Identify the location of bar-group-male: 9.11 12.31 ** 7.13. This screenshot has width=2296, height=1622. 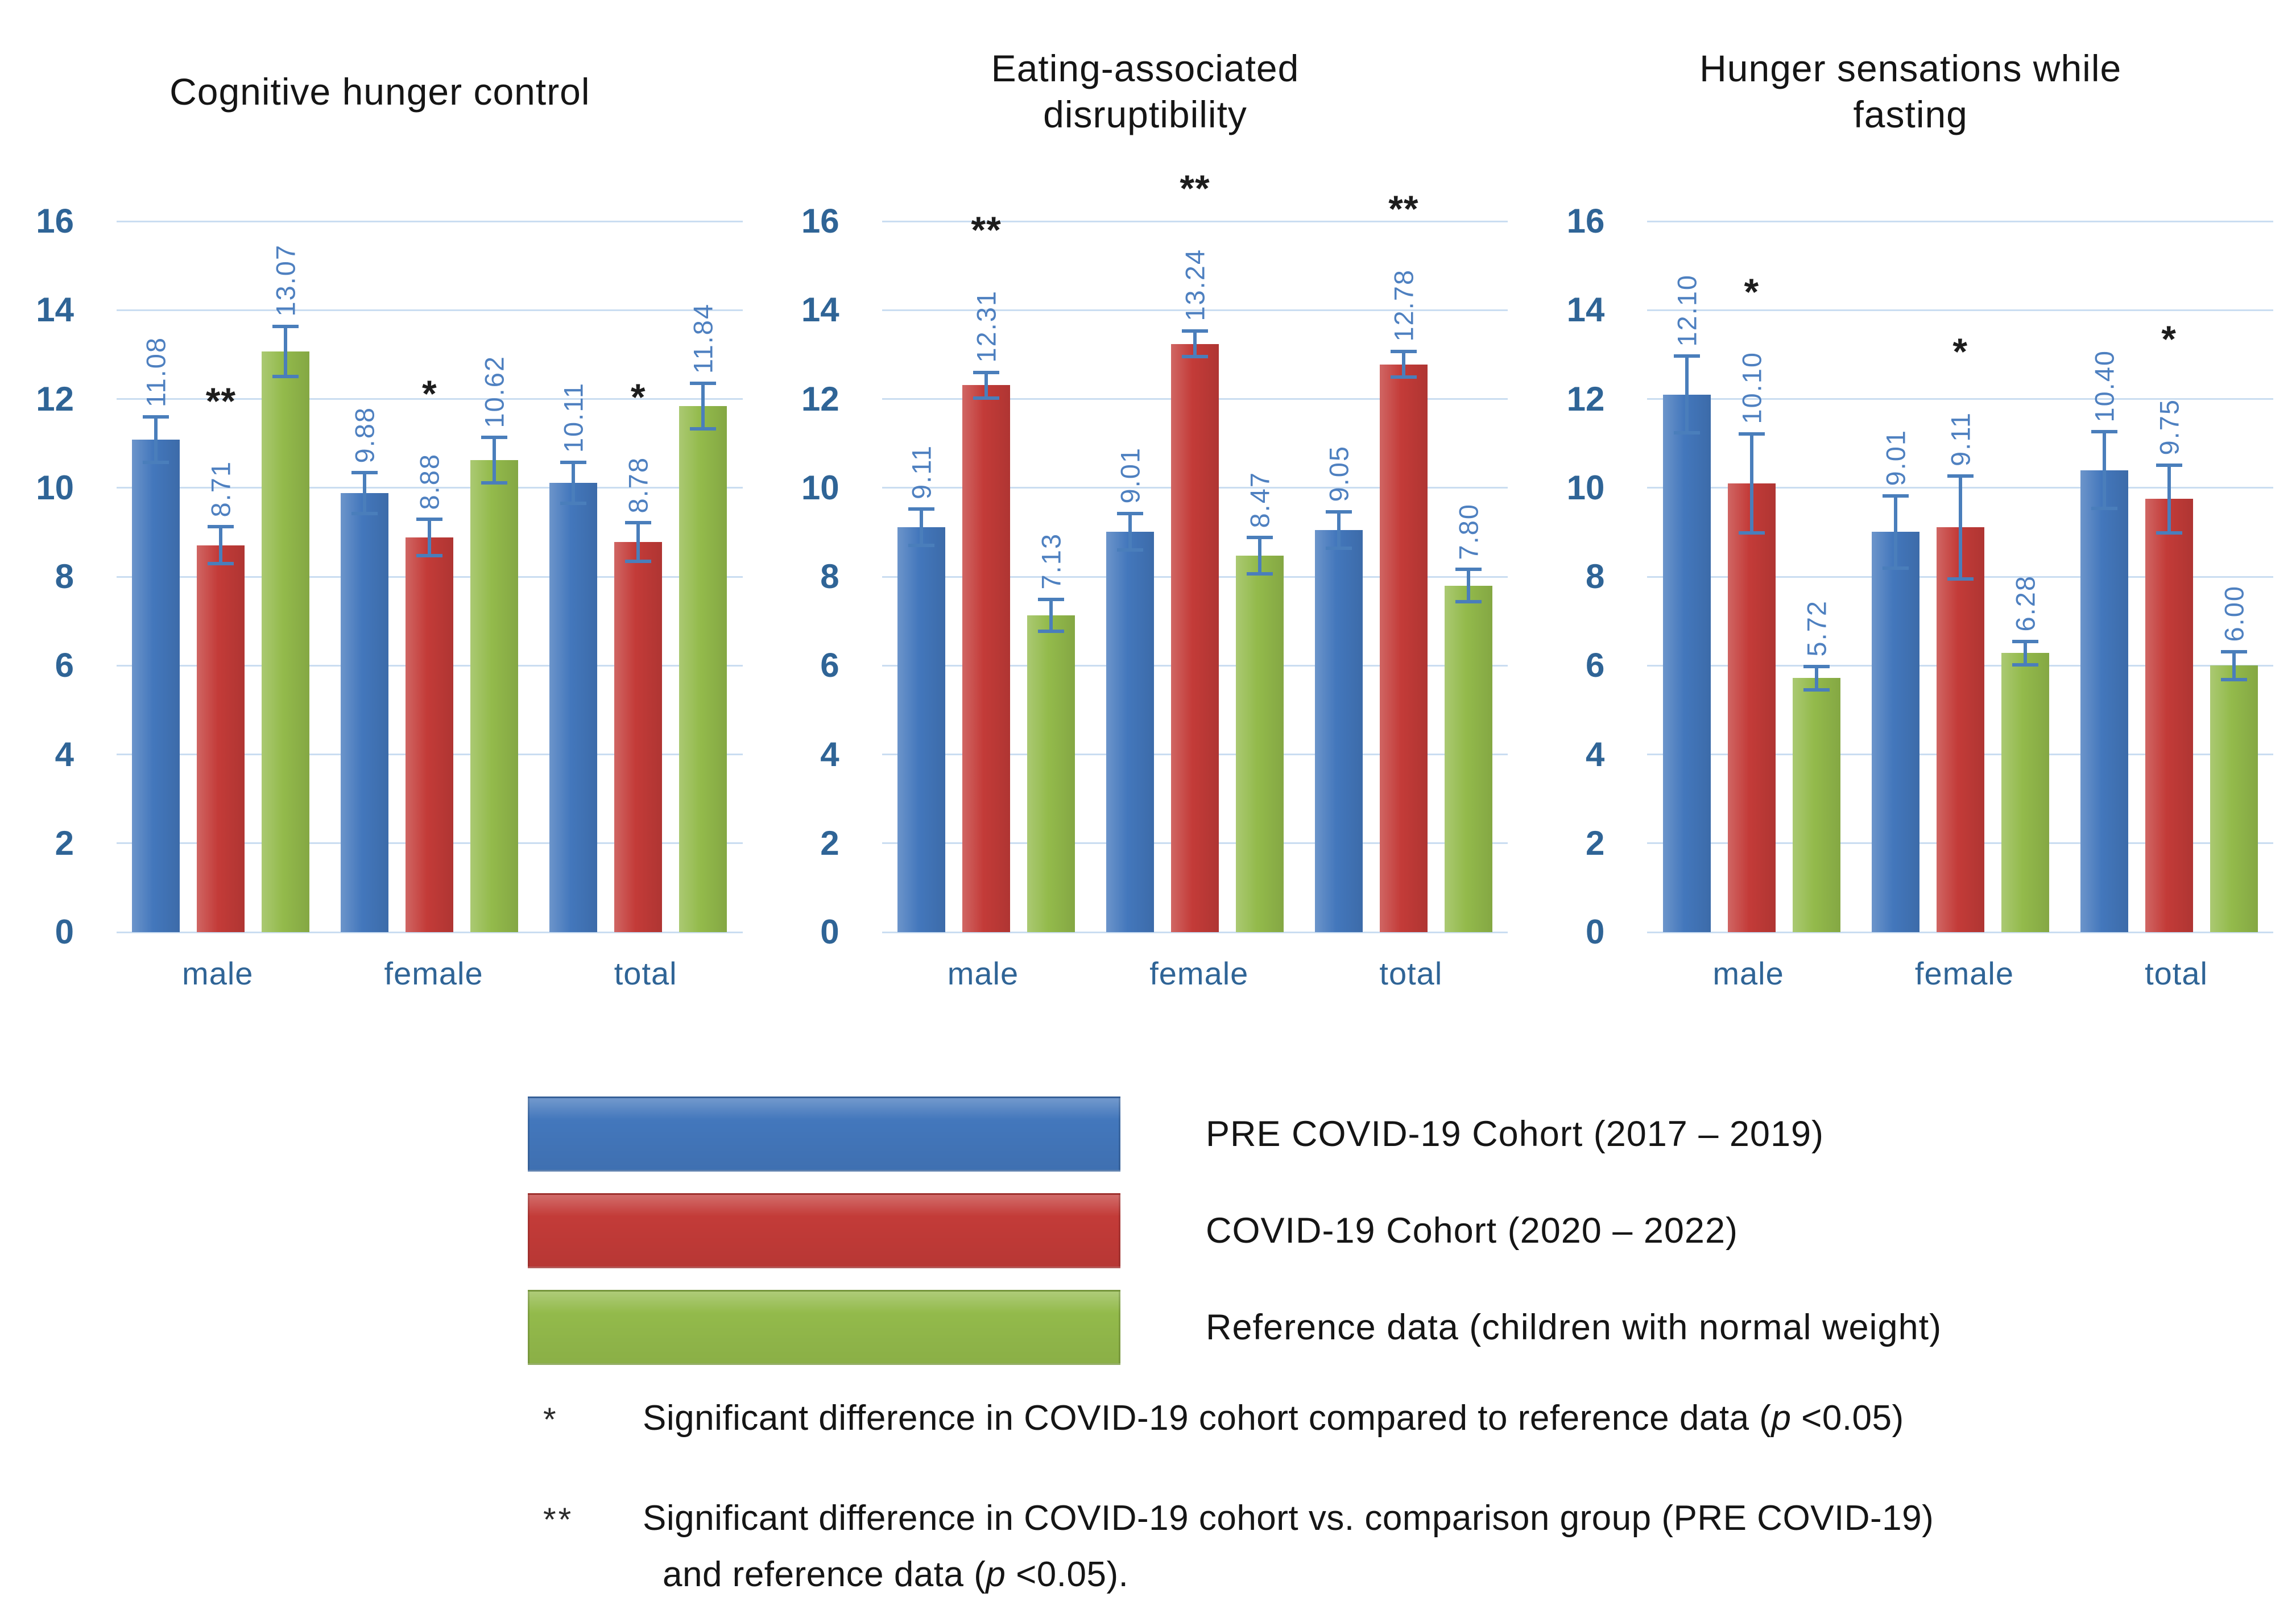
(986, 572).